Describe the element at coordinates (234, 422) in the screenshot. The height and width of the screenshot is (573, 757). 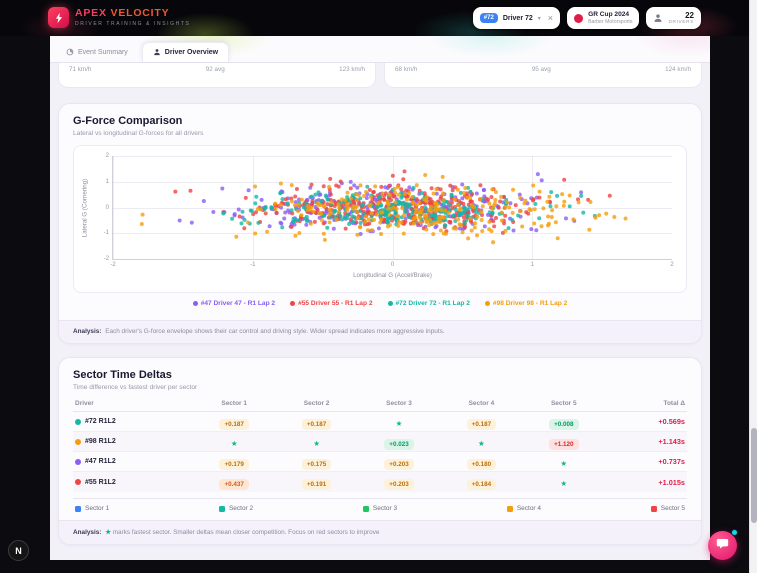
I see `sector-delta-cell: +0.187` at that location.